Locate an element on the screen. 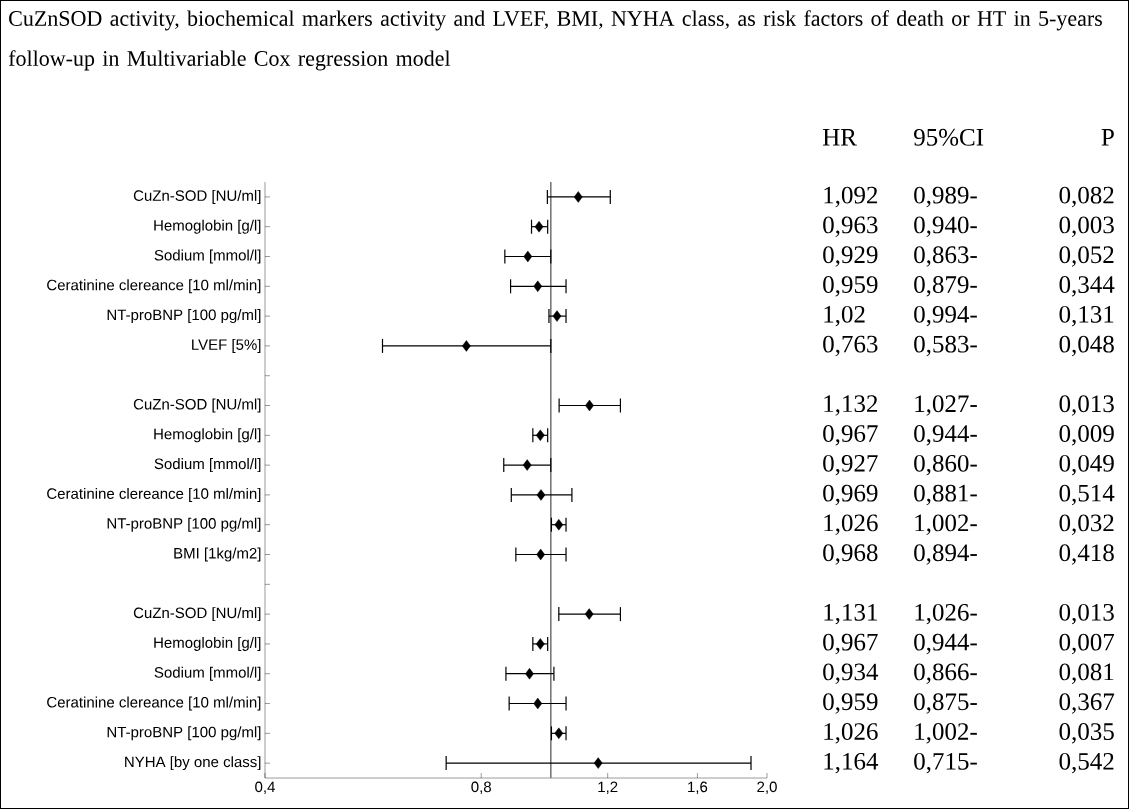  text: 0,344 is located at coordinates (1087, 286).